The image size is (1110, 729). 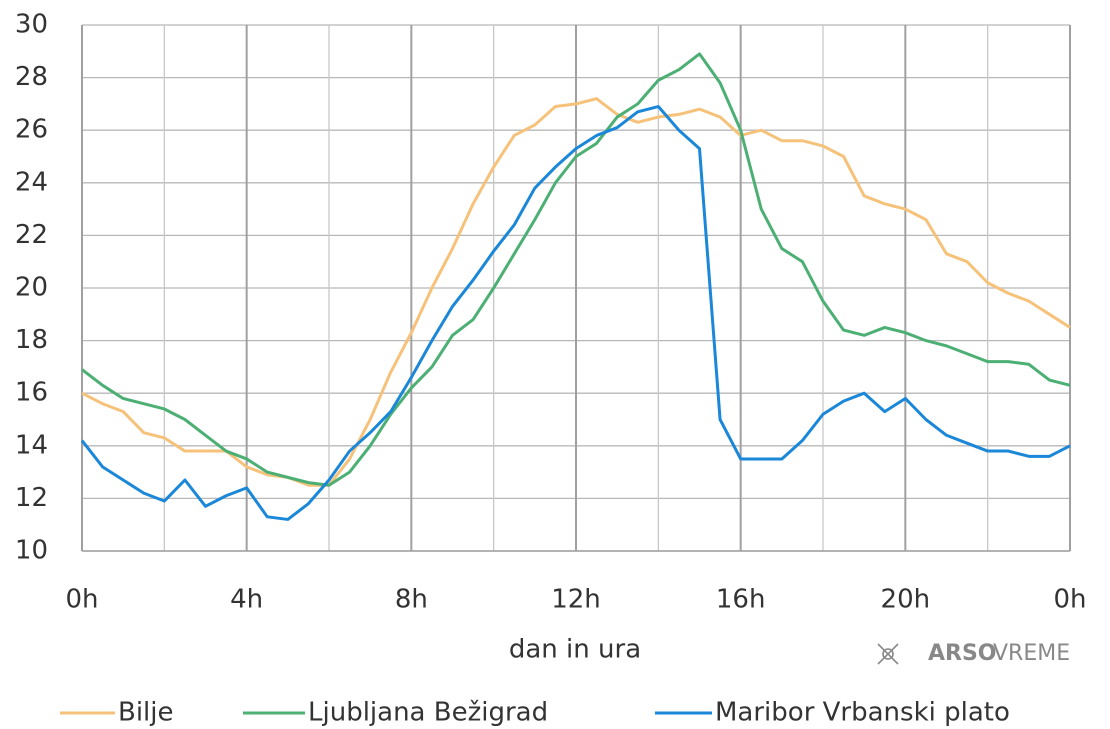 I want to click on logo: ARSO VREME, so click(x=973, y=653).